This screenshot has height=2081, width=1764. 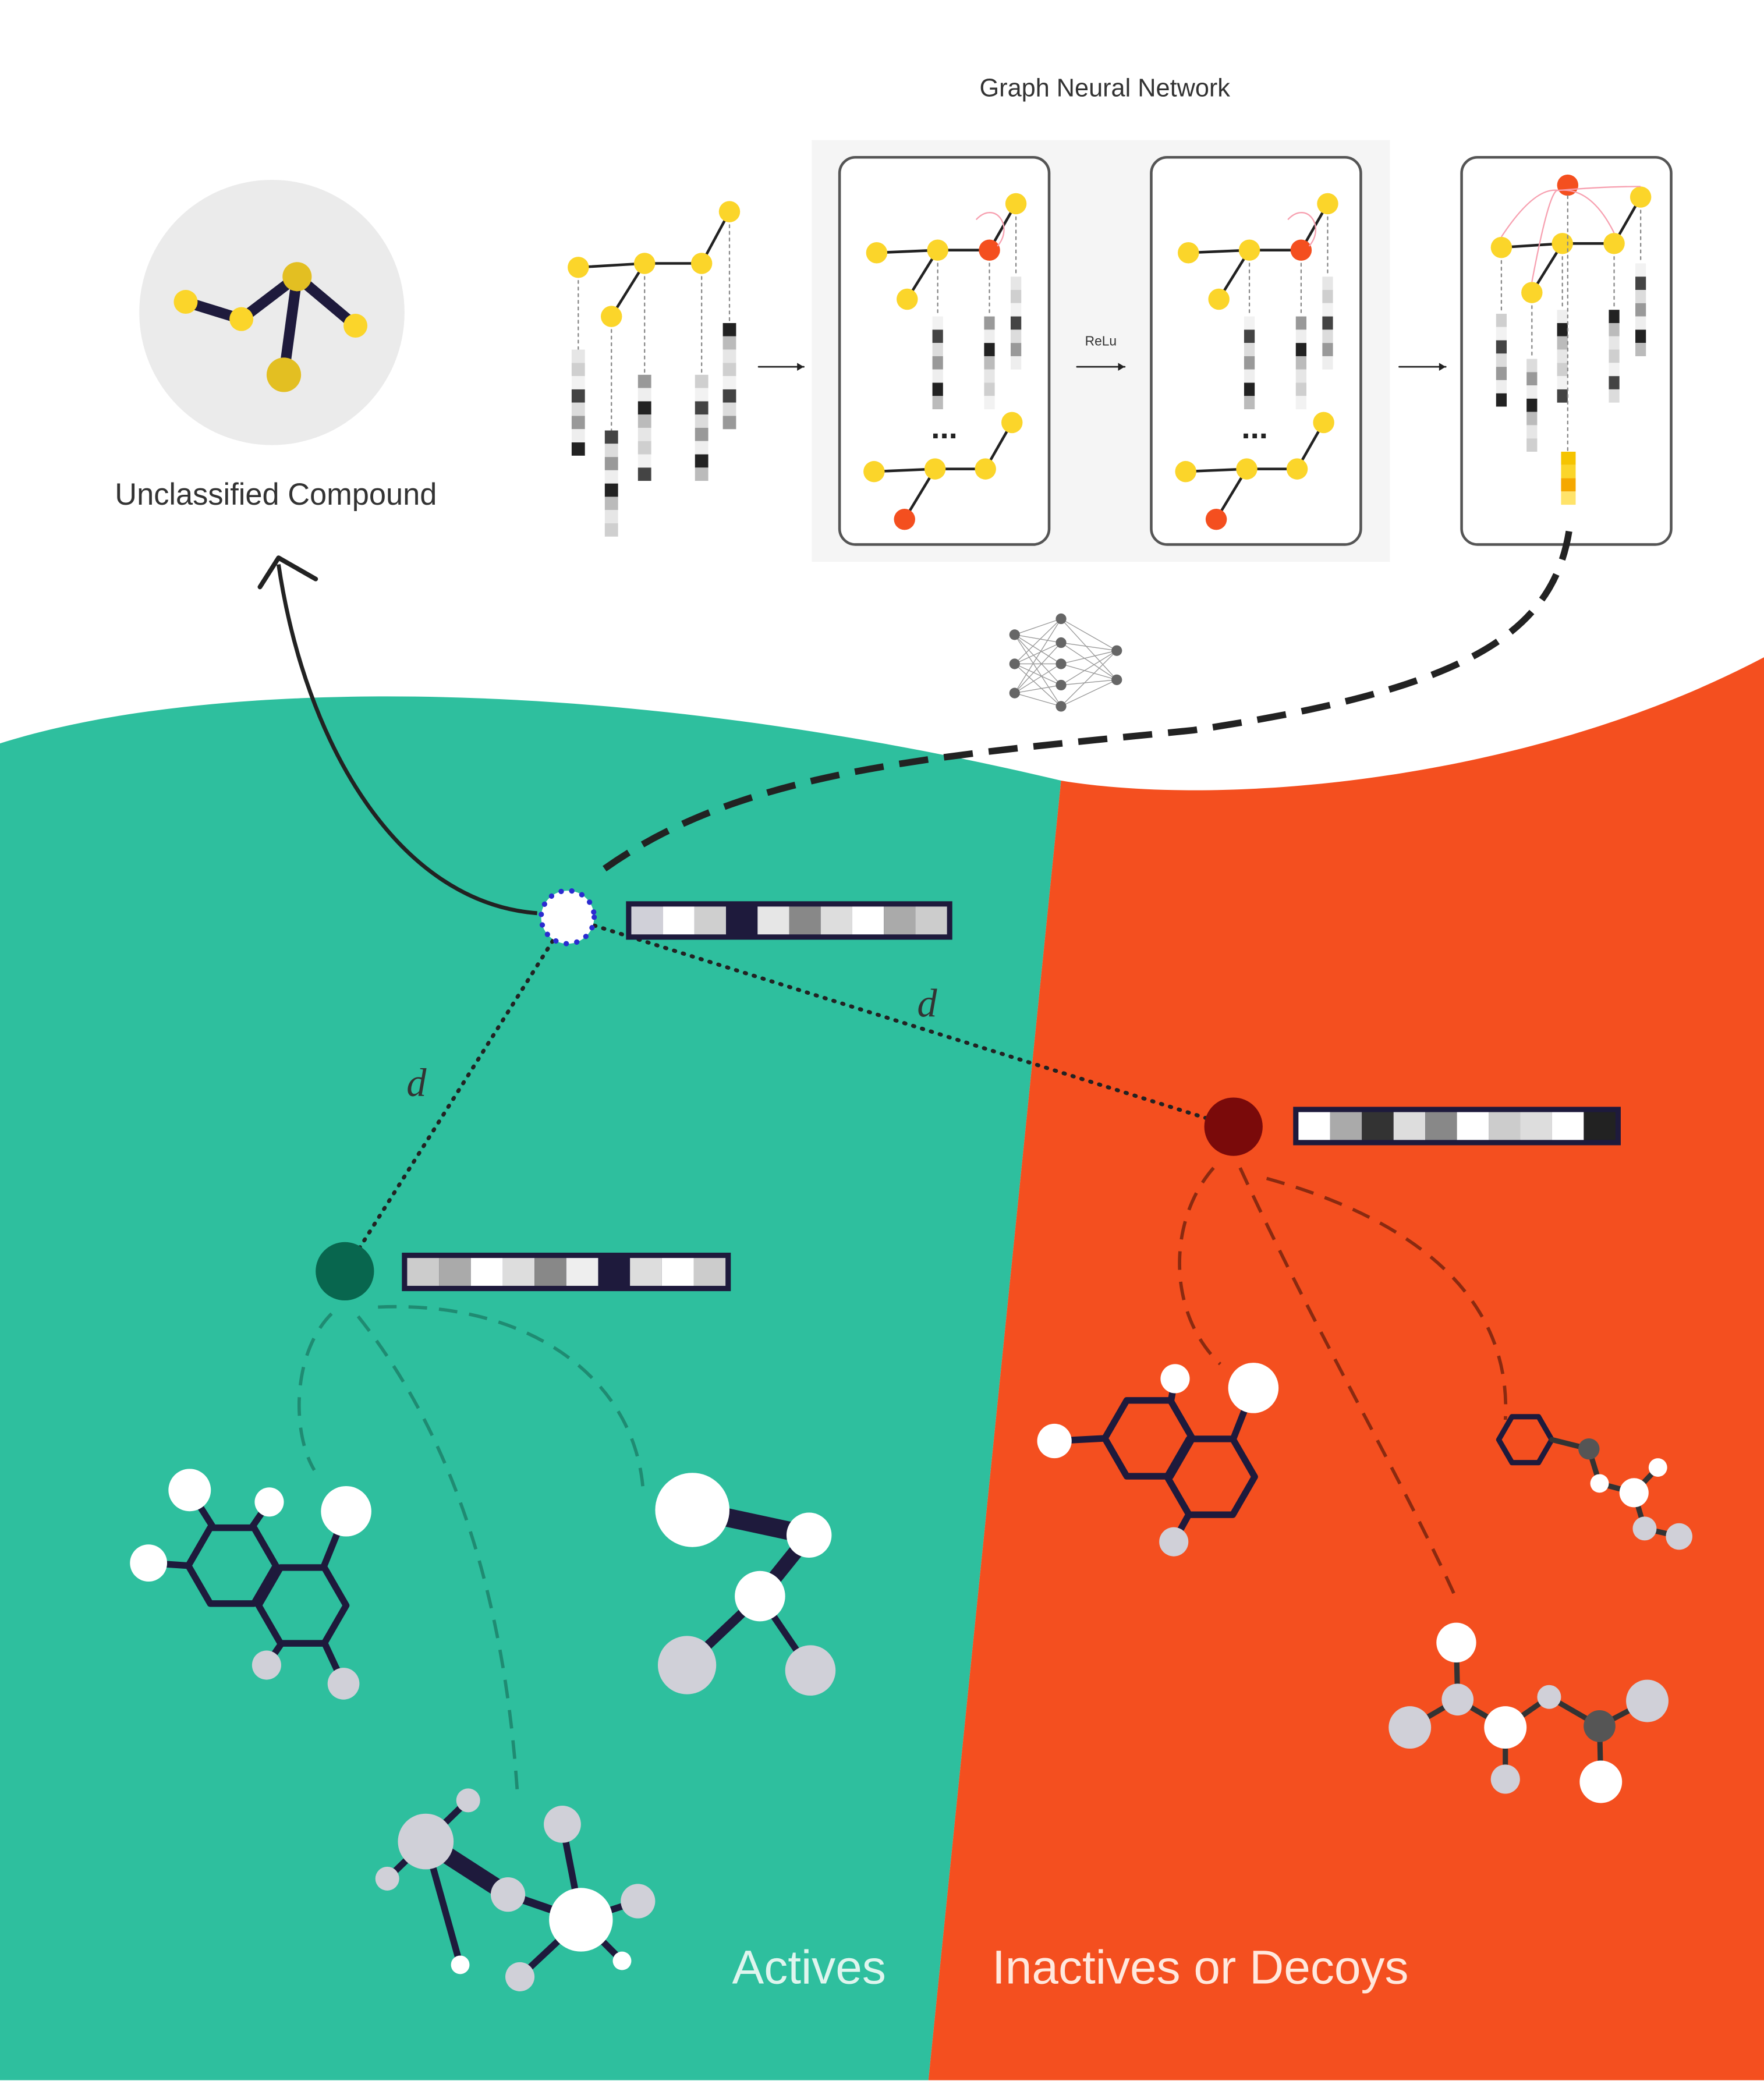 What do you see at coordinates (1525, 1440) in the screenshot?
I see `ring` at bounding box center [1525, 1440].